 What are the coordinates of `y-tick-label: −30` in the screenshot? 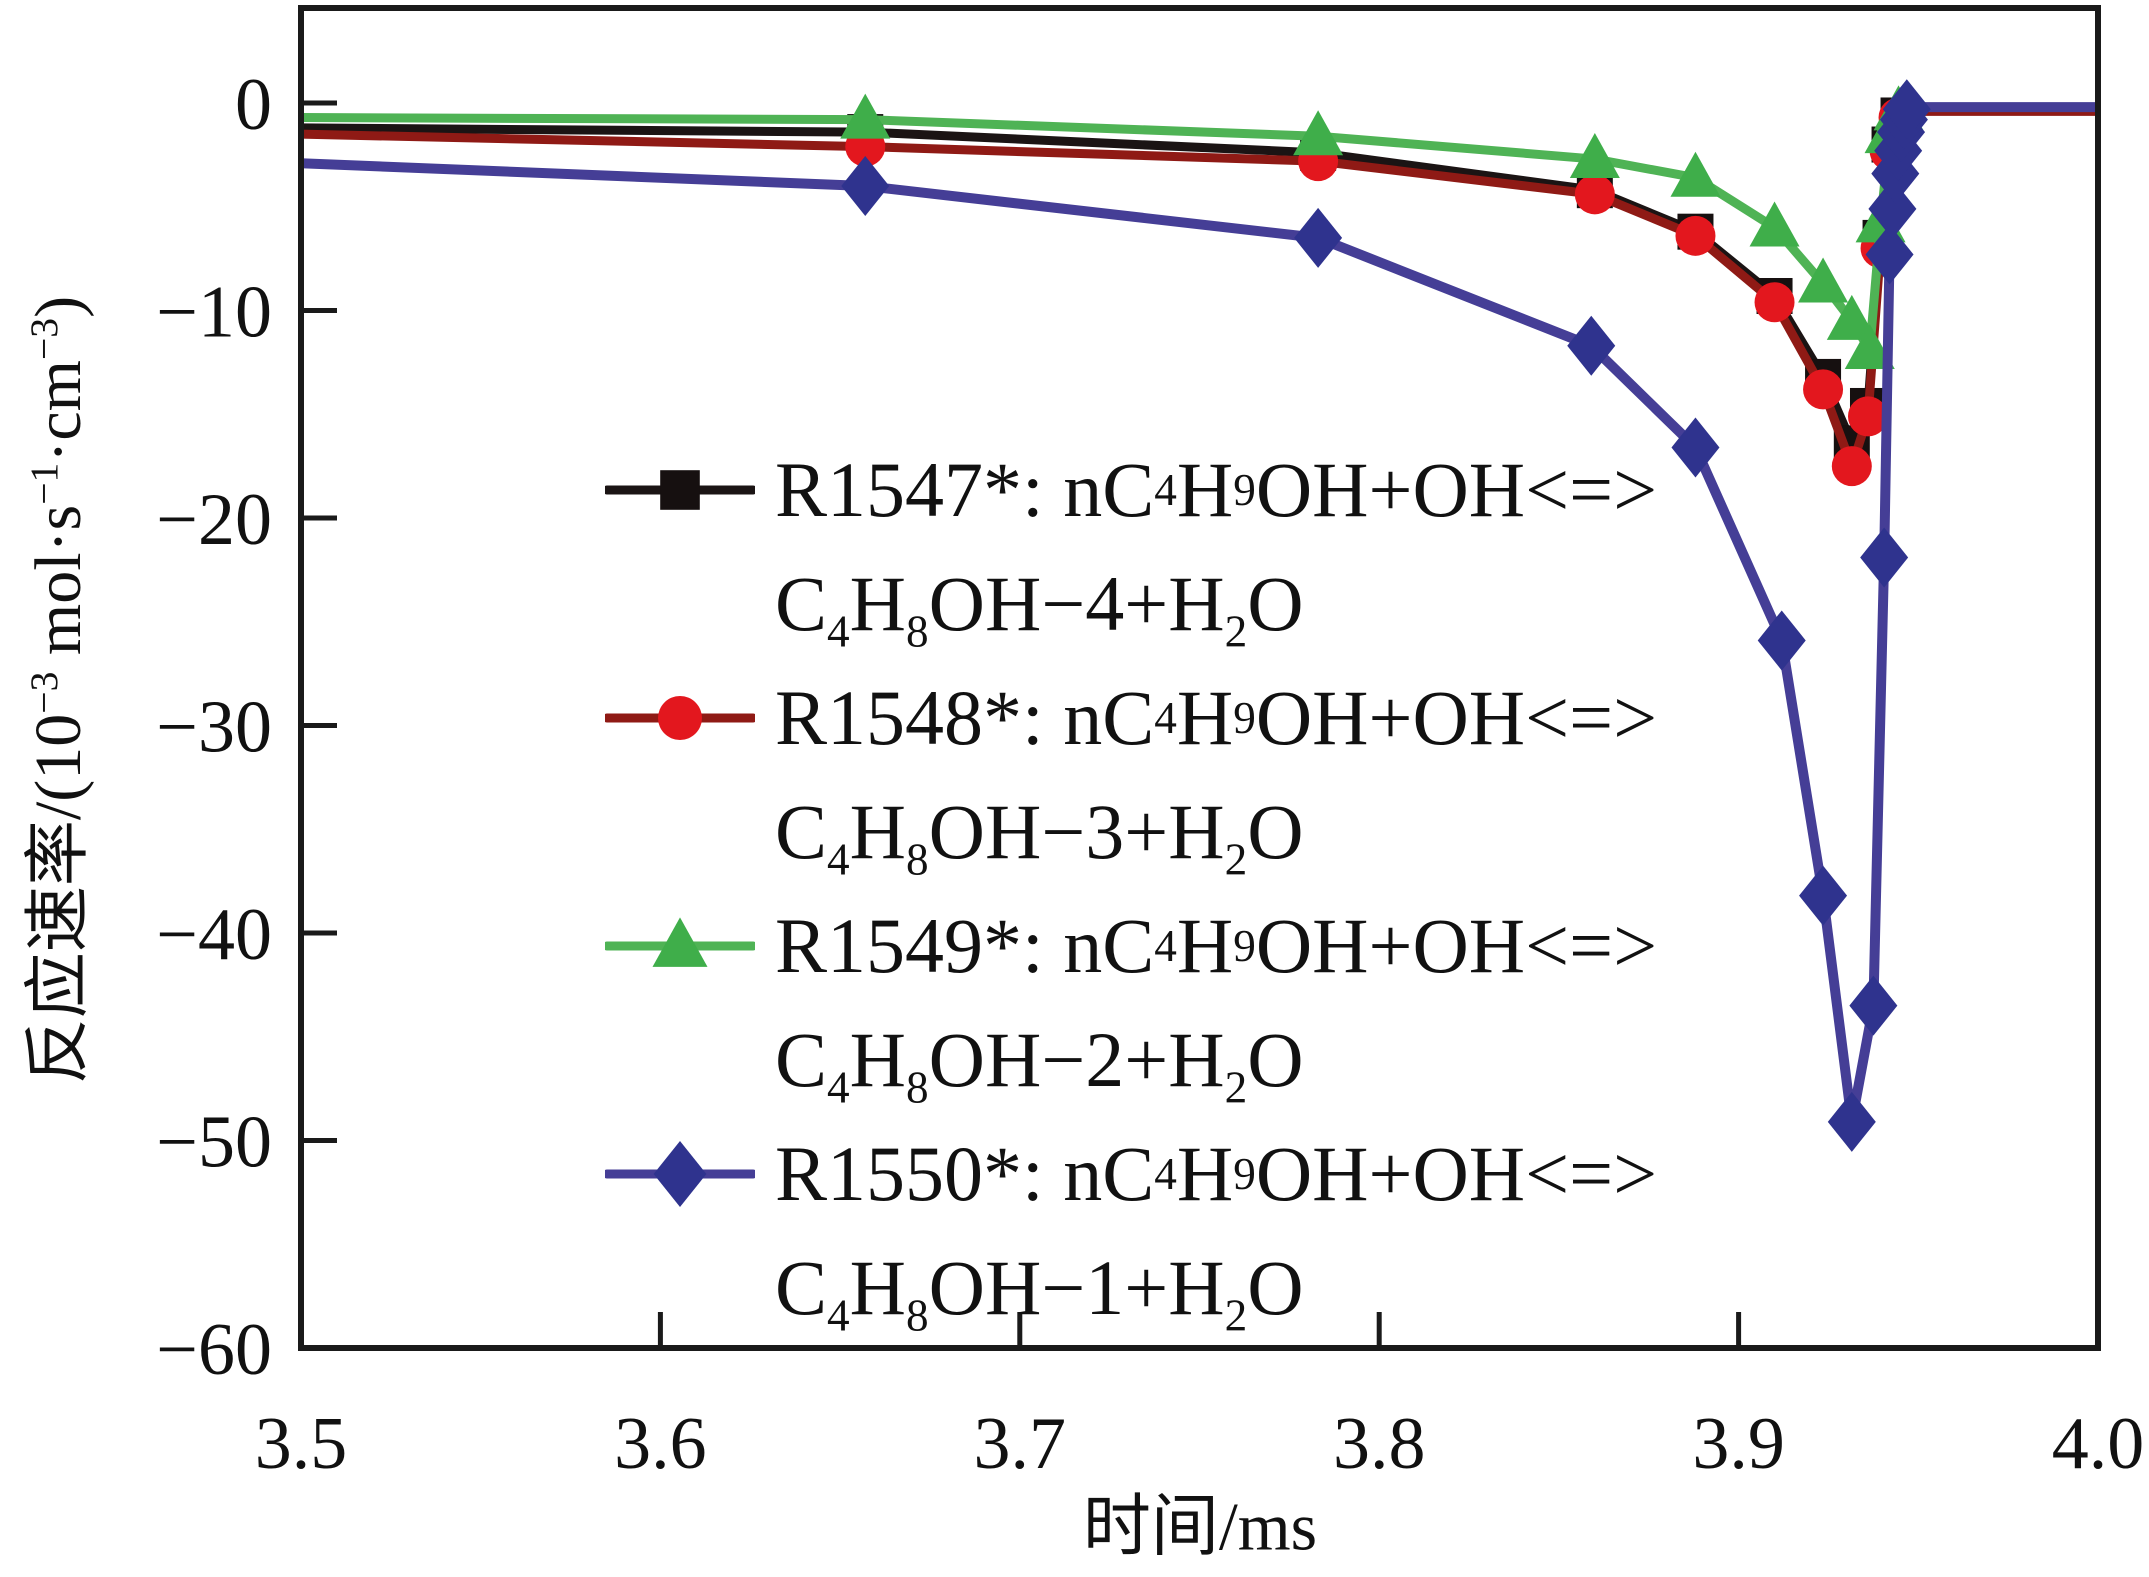 It's located at (214, 728).